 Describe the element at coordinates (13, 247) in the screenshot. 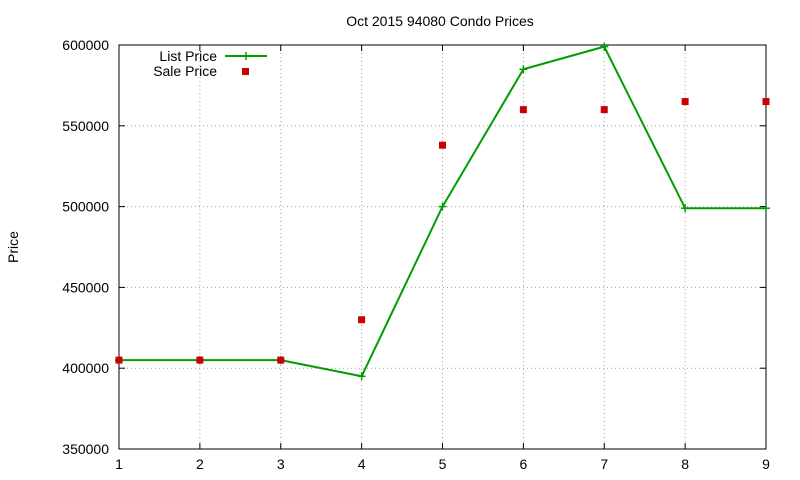

I see `y-axis-label: Price` at that location.